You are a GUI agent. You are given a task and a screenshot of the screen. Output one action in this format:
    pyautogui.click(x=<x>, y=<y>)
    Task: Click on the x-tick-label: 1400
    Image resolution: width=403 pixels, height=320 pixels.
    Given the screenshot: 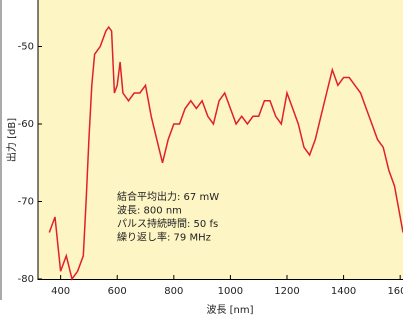 What is the action you would take?
    pyautogui.click(x=343, y=291)
    